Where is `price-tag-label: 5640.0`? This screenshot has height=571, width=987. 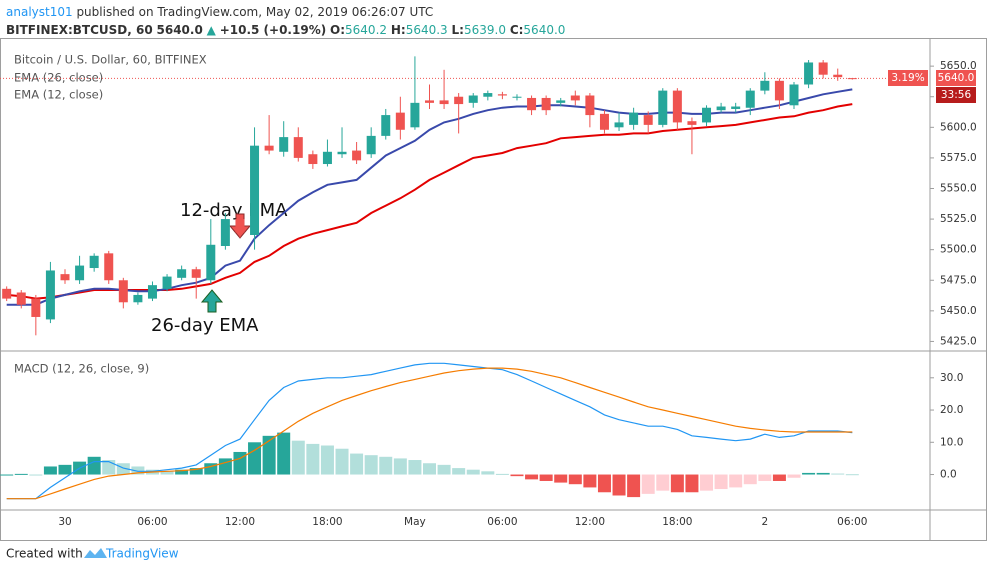 price-tag-label: 5640.0 is located at coordinates (956, 78).